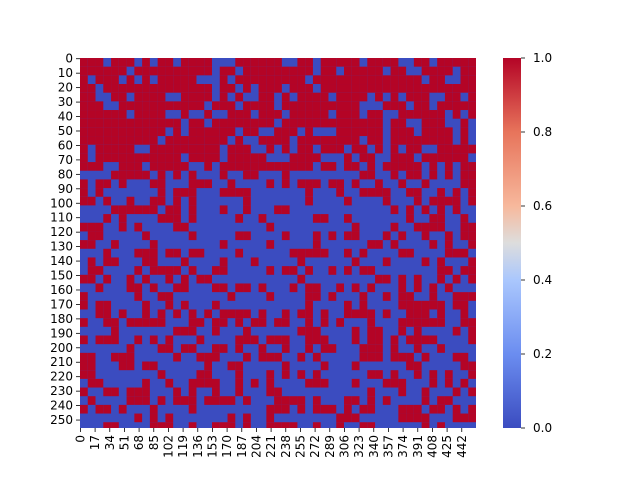 Image resolution: width=640 pixels, height=480 pixels. Describe the element at coordinates (124, 442) in the screenshot. I see `x-tick-label: 51` at that location.